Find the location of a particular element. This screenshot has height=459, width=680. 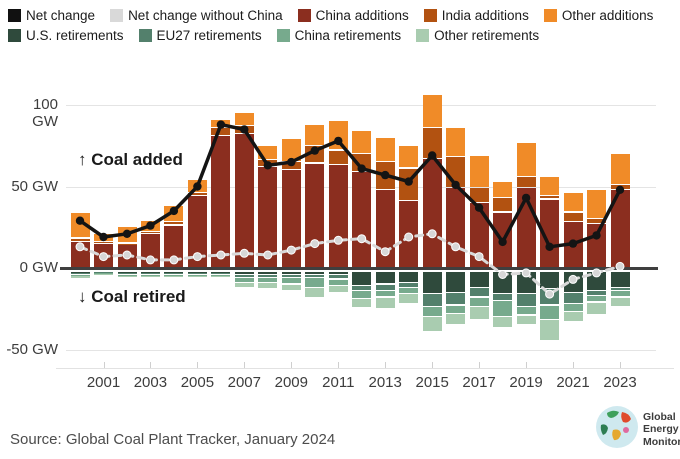

point-net-change-without-china-2021 is located at coordinates (573, 279).